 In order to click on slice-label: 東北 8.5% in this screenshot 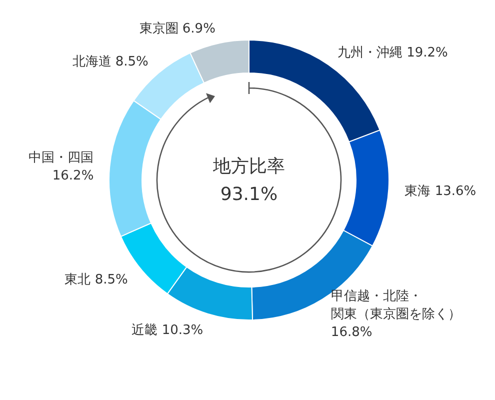, I will do `click(96, 280)`.